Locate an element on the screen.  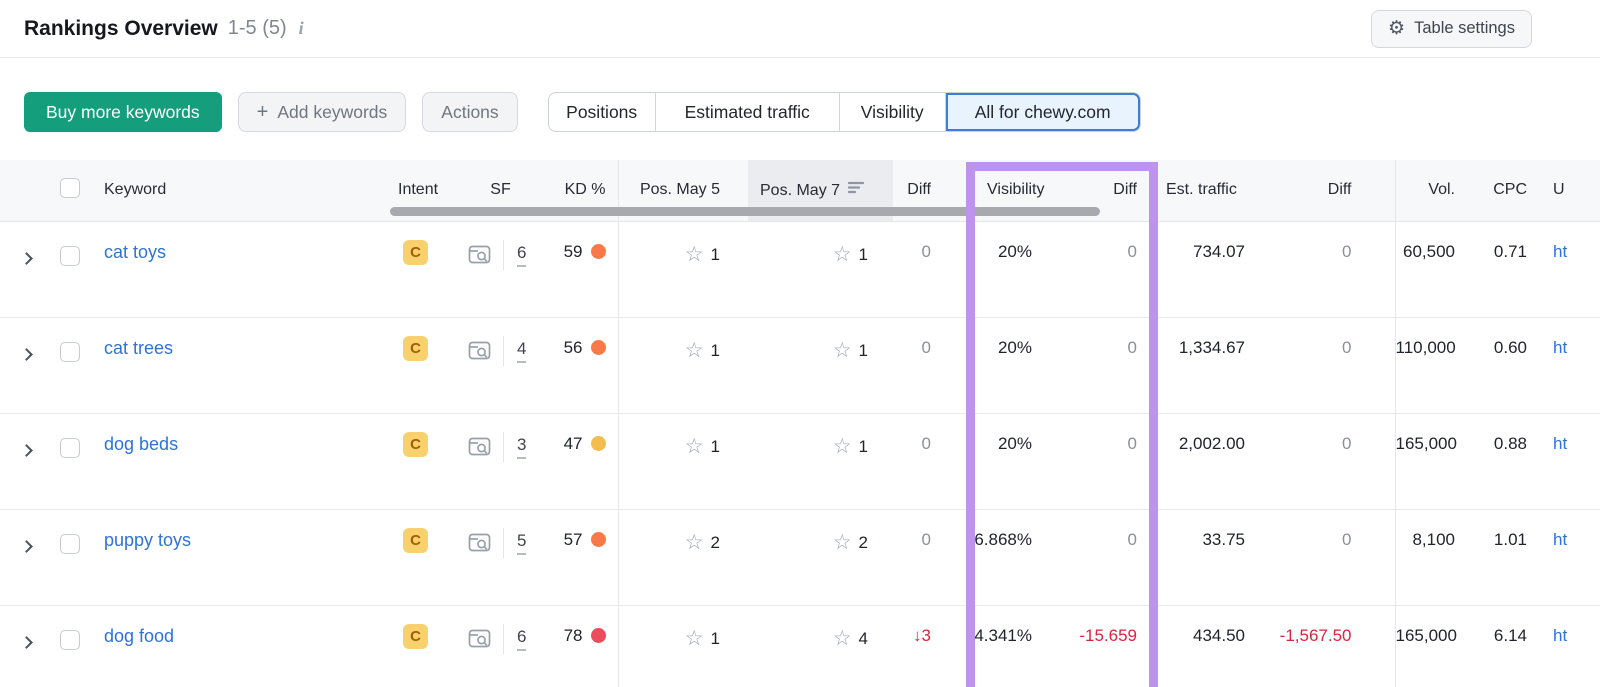
gear-icon: ⚙ is located at coordinates (1397, 28).